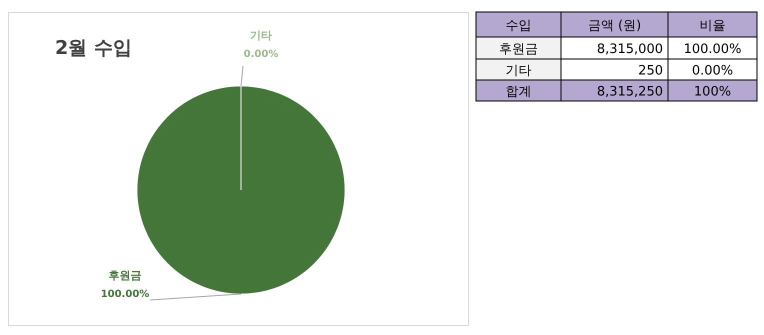 The image size is (764, 335). Describe the element at coordinates (125, 294) in the screenshot. I see `data-label: 100.00%` at that location.